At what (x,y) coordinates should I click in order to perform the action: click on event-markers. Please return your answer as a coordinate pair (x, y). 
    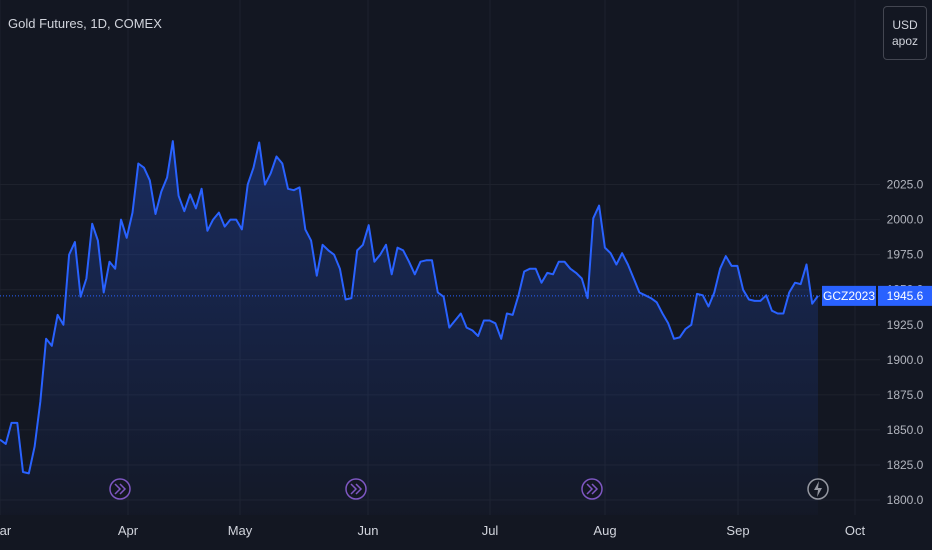
    Looking at the image, I should click on (469, 489).